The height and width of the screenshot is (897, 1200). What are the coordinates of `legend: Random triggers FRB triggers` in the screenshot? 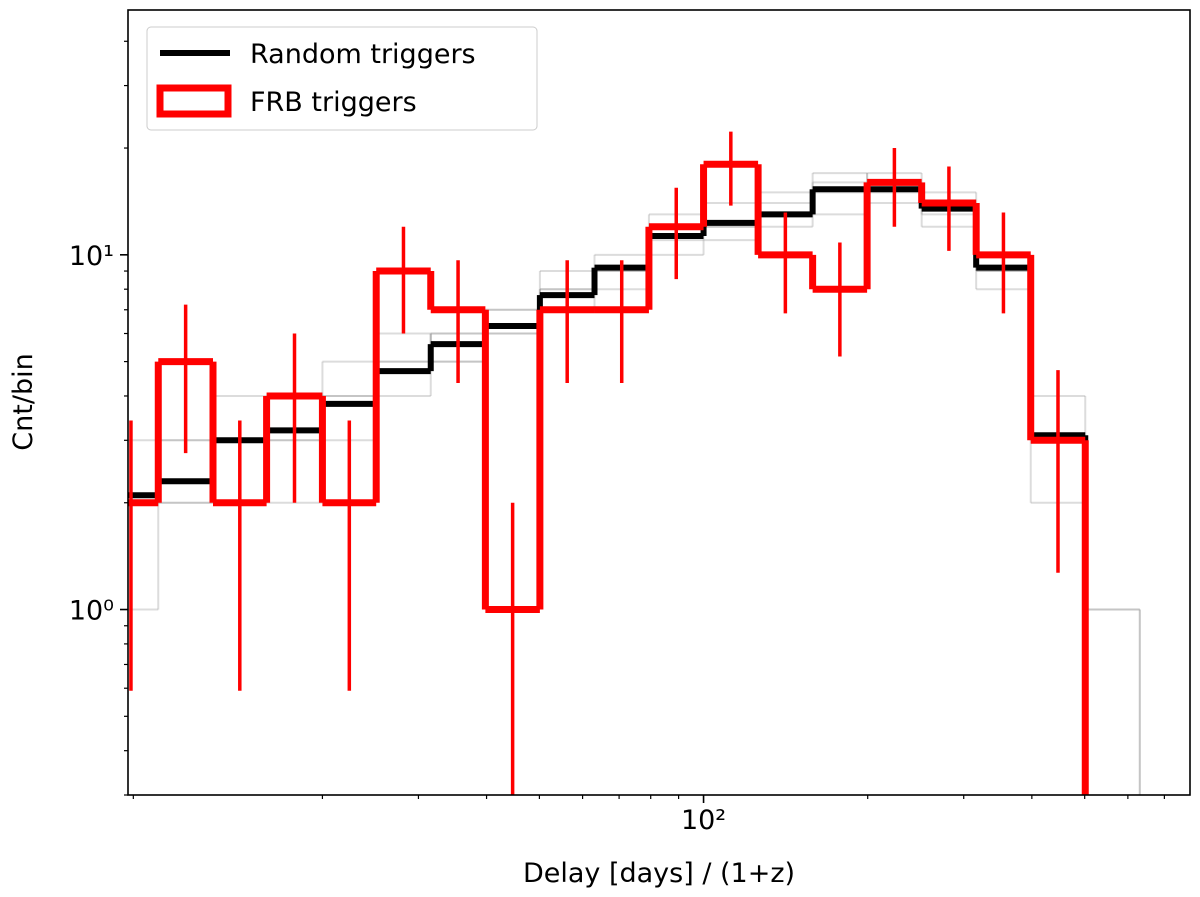 It's located at (342, 78).